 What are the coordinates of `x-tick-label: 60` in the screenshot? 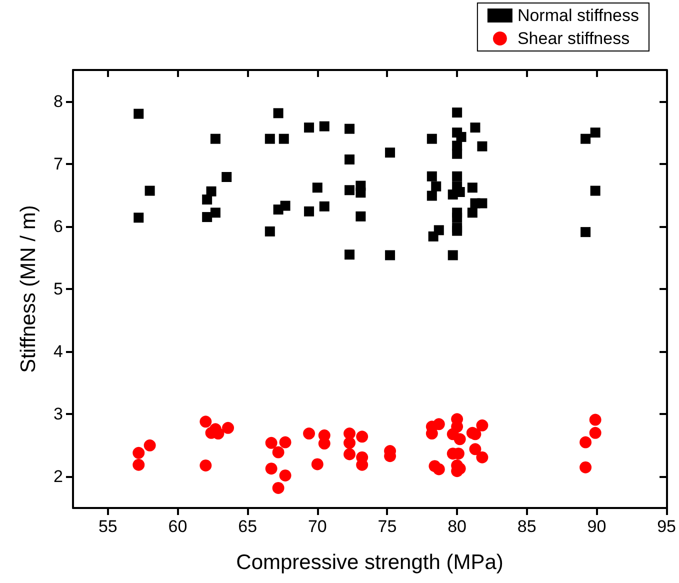 It's located at (178, 526).